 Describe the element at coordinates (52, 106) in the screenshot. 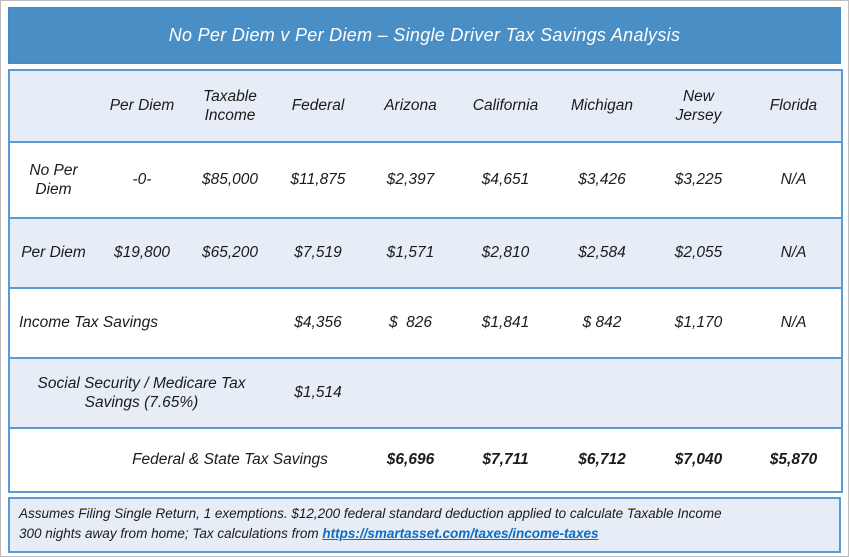

I see `column-header-blank` at that location.